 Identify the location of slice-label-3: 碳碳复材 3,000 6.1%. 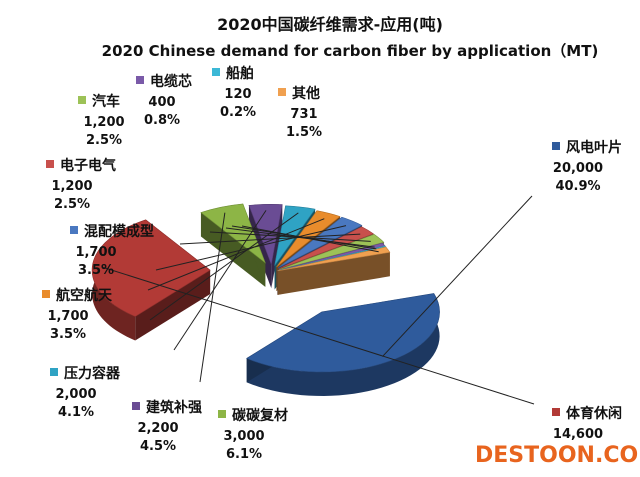
(253, 434).